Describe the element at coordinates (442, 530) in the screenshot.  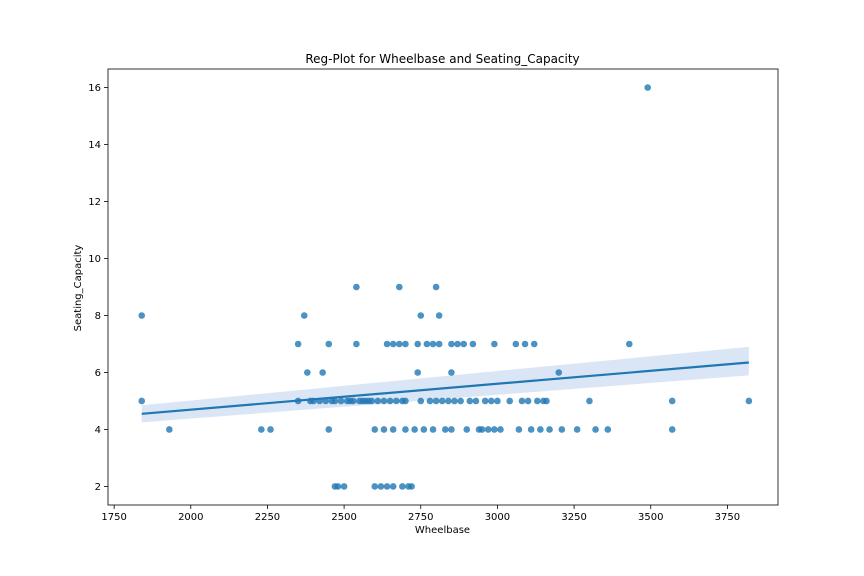
I see `x-axis-label: Wheelbase` at that location.